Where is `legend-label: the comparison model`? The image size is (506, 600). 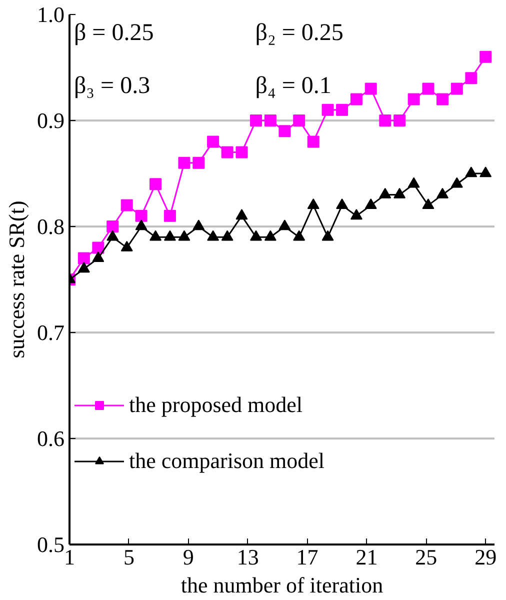 legend-label: the comparison model is located at coordinates (227, 461).